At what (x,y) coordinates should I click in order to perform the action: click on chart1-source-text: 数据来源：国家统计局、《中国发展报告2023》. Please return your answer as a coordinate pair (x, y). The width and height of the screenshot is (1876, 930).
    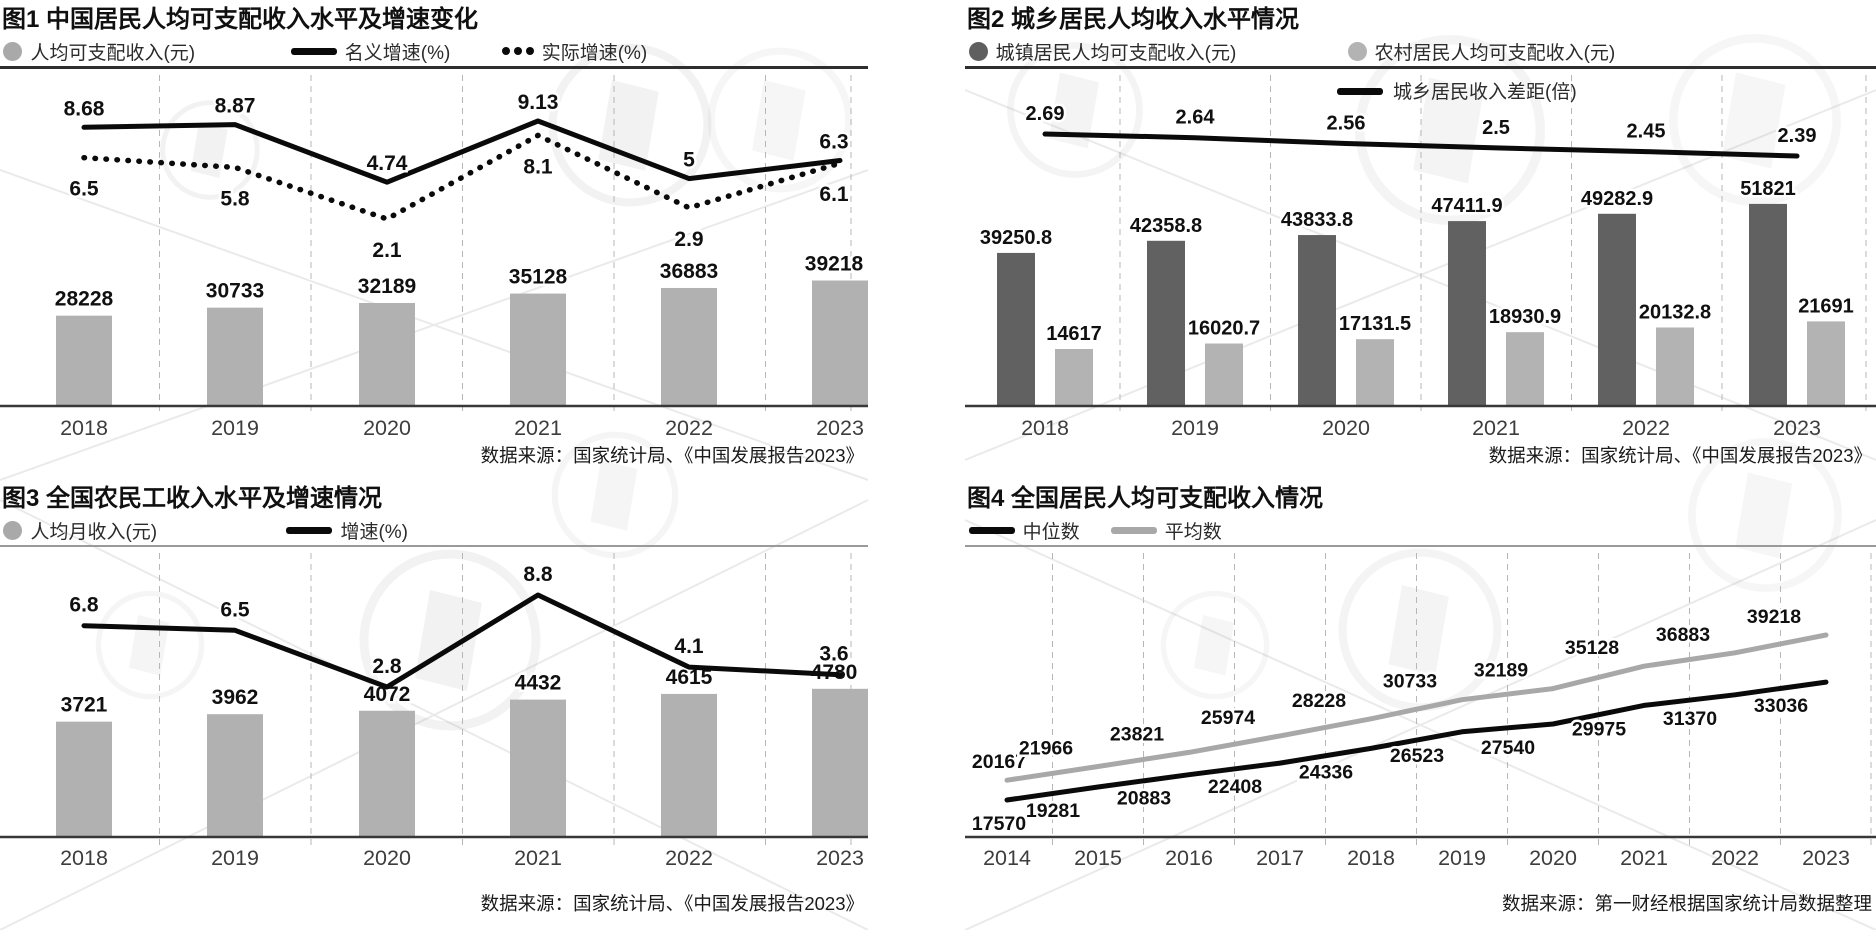
    Looking at the image, I should click on (672, 455).